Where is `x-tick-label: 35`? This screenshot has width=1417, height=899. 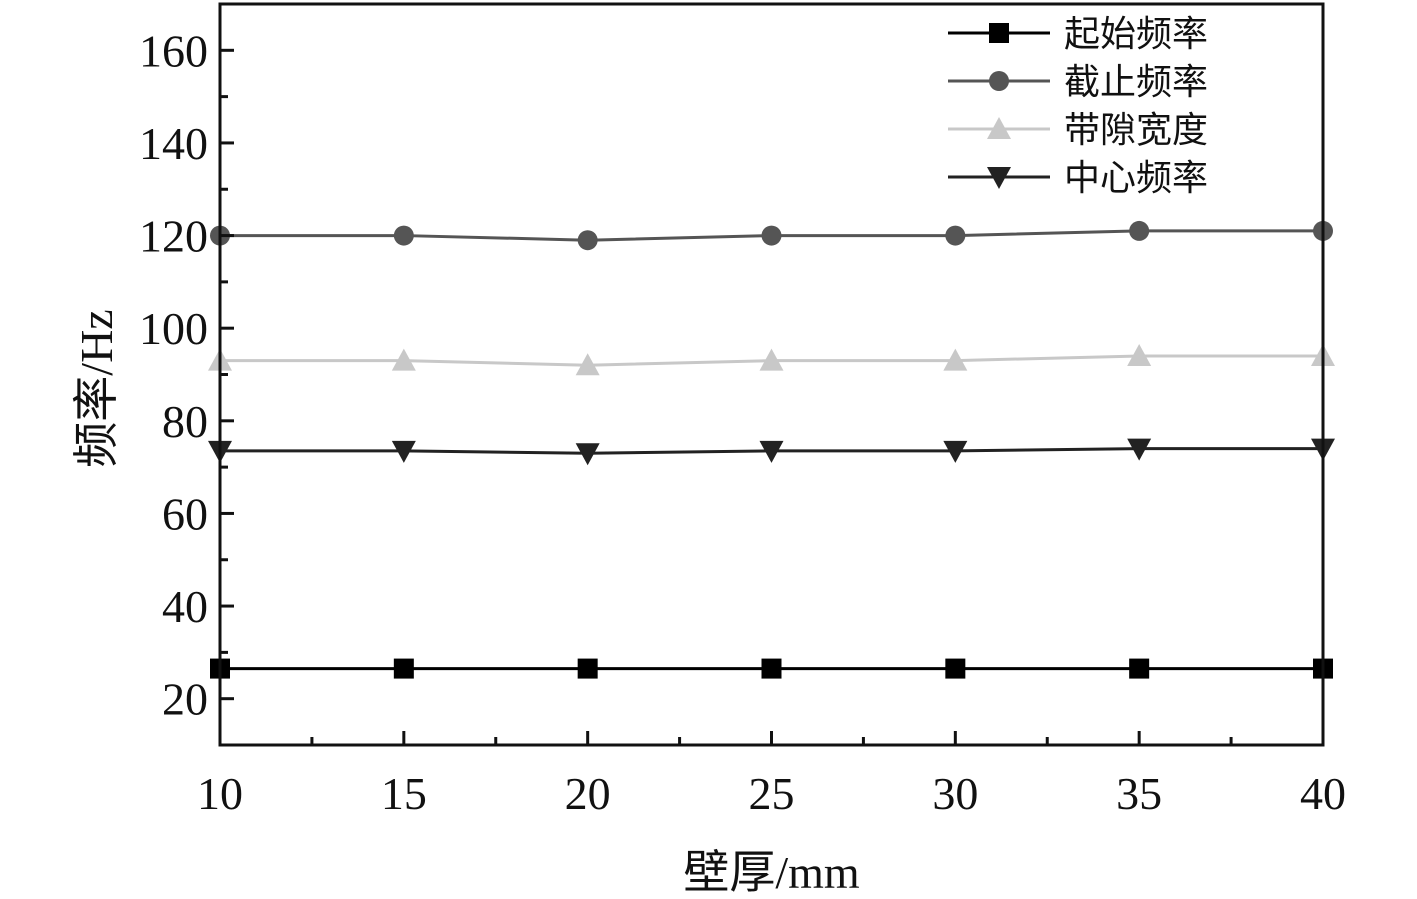 x-tick-label: 35 is located at coordinates (1139, 793).